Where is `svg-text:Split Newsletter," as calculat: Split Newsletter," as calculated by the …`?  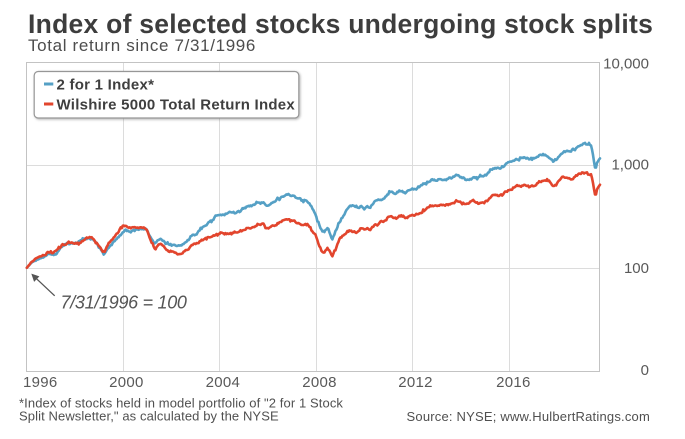 svg-text:Split Newsletter," as calculat: Split Newsletter," as calculated by the … is located at coordinates (149, 416).